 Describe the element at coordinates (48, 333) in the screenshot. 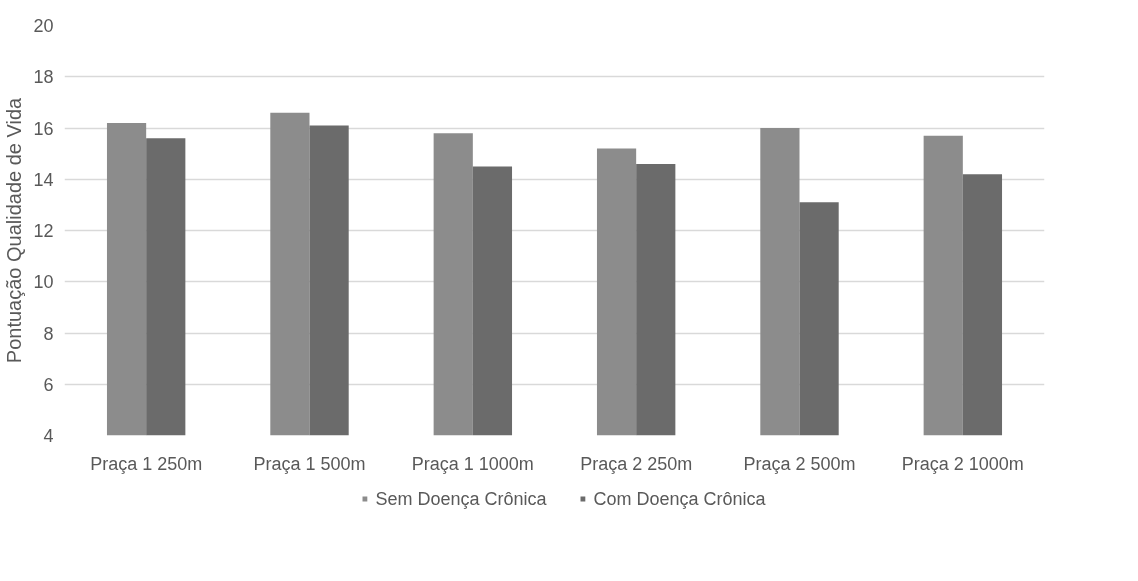

I see `y-tick-label: 8` at that location.